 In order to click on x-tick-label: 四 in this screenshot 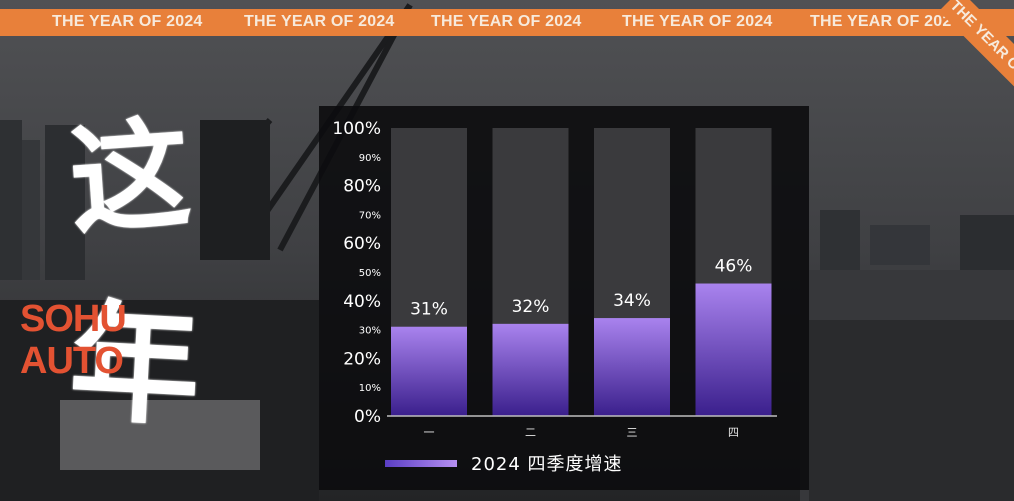, I will do `click(733, 432)`.